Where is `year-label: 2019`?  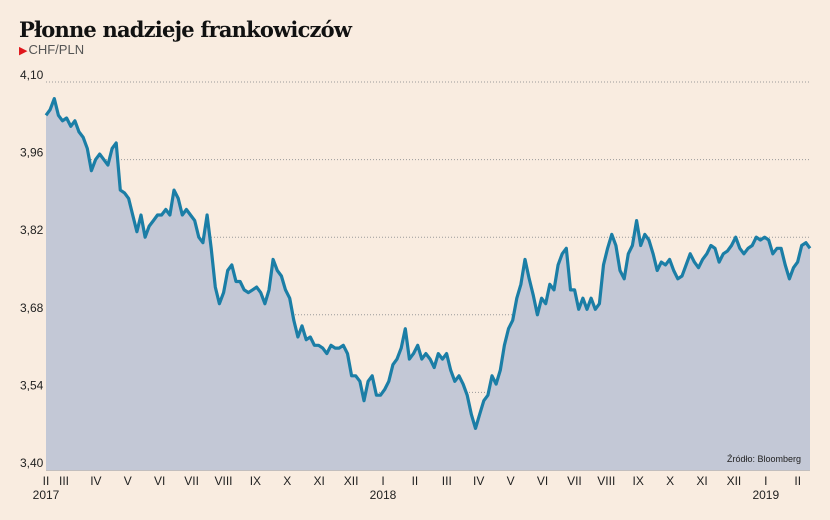 year-label: 2019 is located at coordinates (765, 495).